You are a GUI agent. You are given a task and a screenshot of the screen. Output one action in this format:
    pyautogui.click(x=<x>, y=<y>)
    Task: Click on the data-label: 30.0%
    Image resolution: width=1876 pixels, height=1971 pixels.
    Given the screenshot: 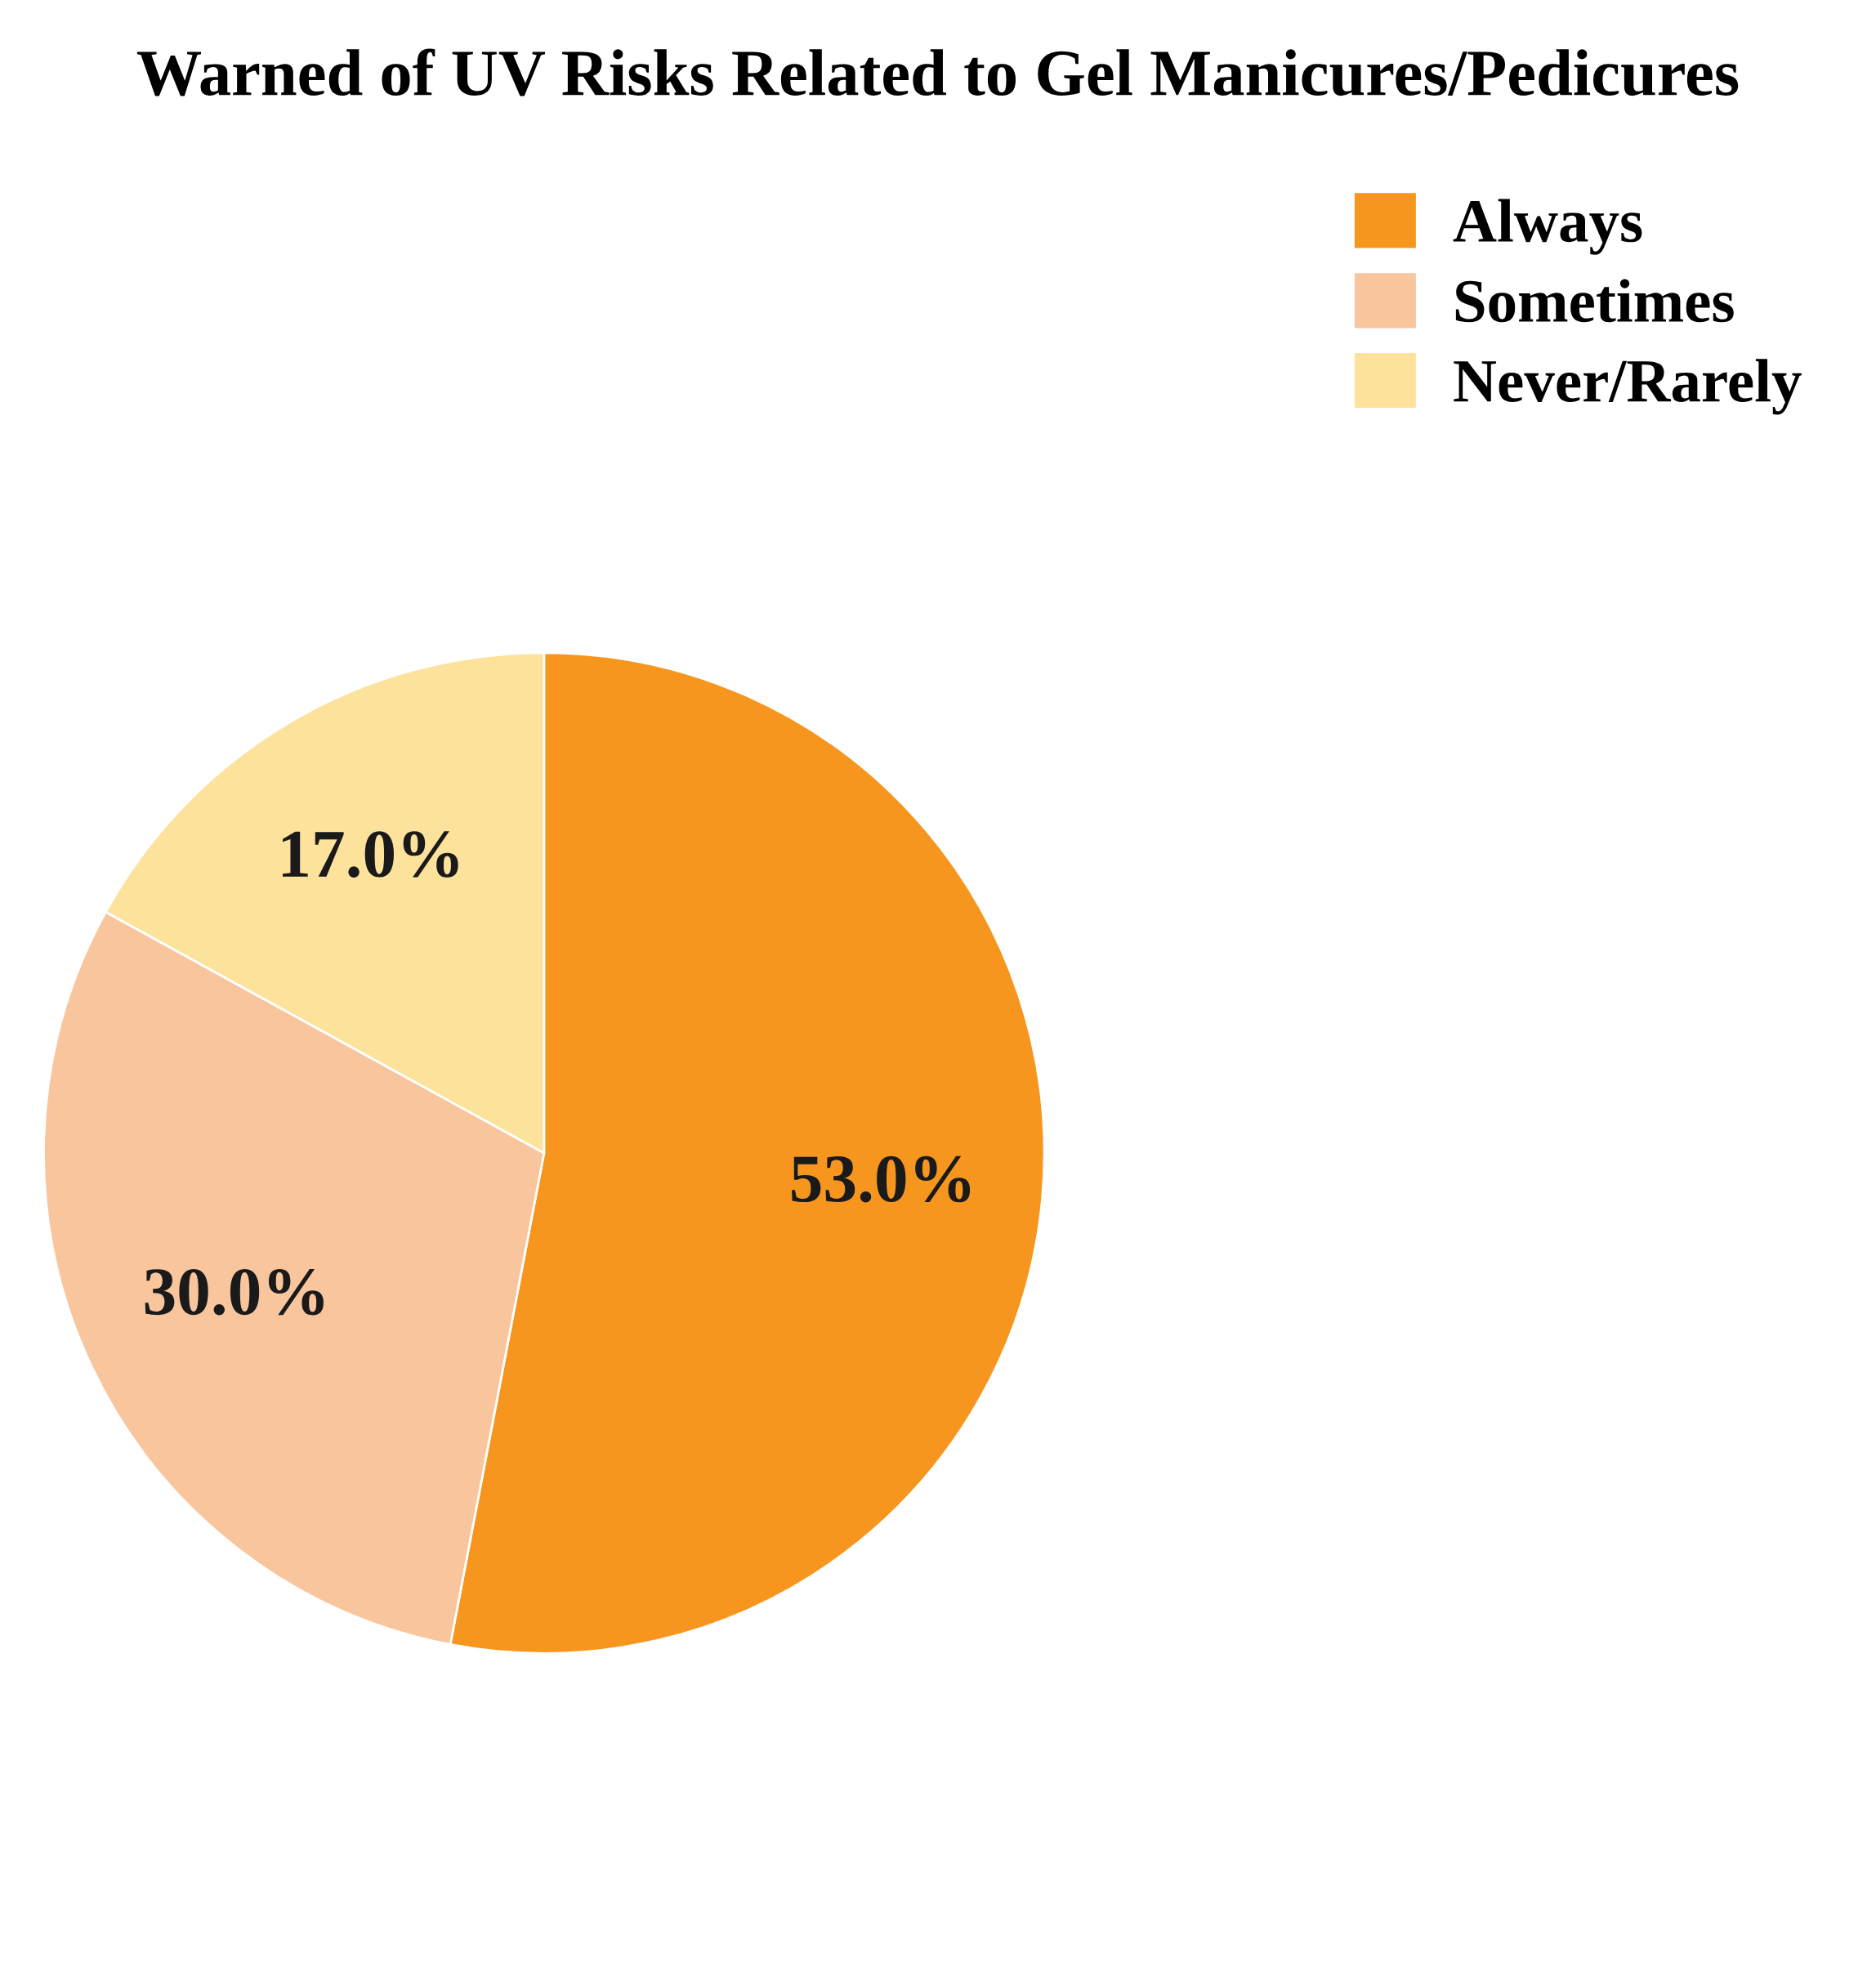 What is the action you would take?
    pyautogui.click(x=234, y=1292)
    